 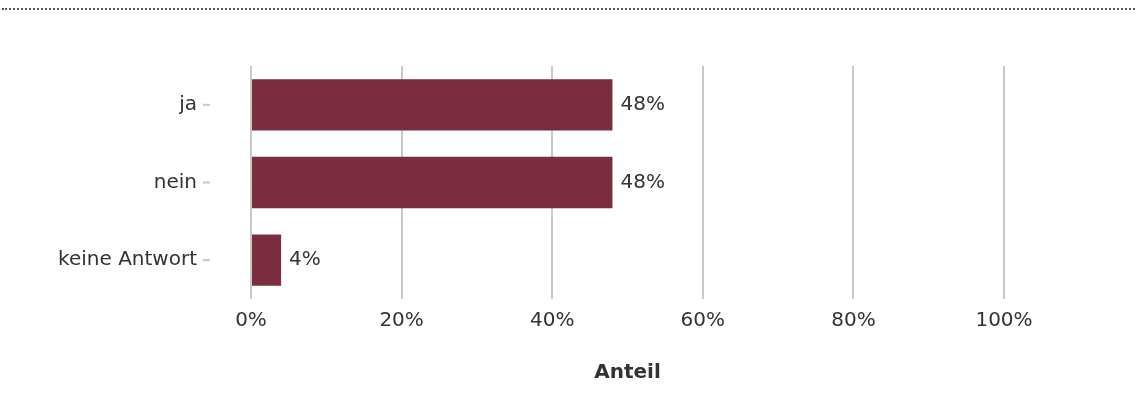 What do you see at coordinates (128, 258) in the screenshot?
I see `y-tick-label: keine Antwort` at bounding box center [128, 258].